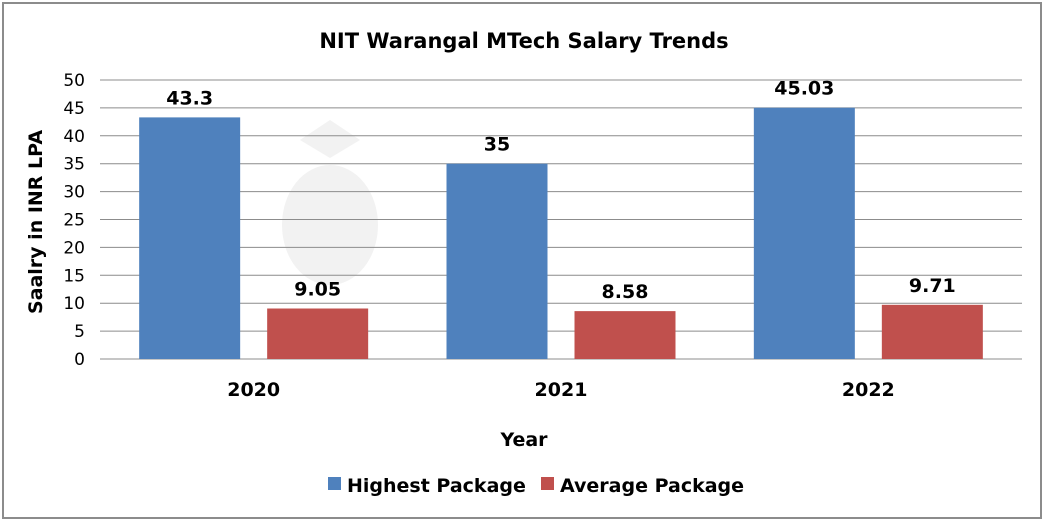  Describe the element at coordinates (497, 145) in the screenshot. I see `data-label: 35` at that location.